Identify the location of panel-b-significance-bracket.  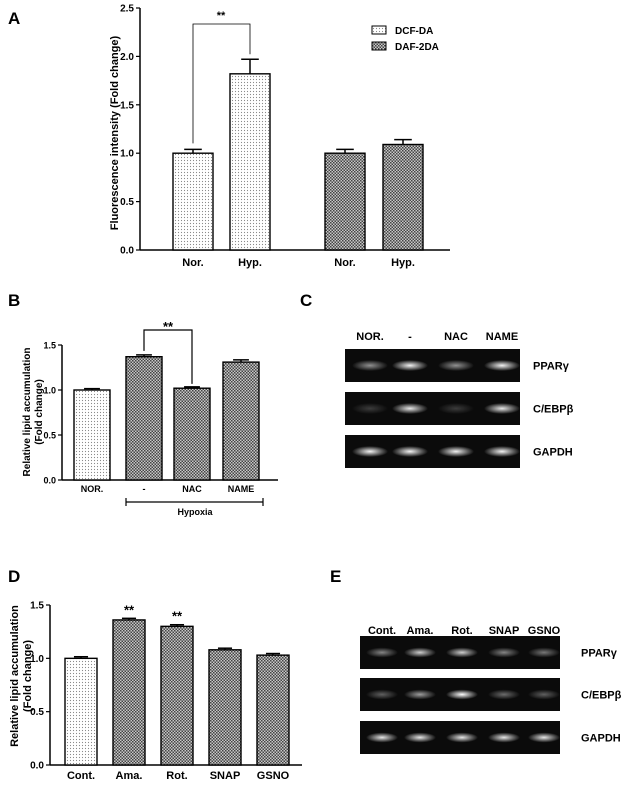
(168, 356).